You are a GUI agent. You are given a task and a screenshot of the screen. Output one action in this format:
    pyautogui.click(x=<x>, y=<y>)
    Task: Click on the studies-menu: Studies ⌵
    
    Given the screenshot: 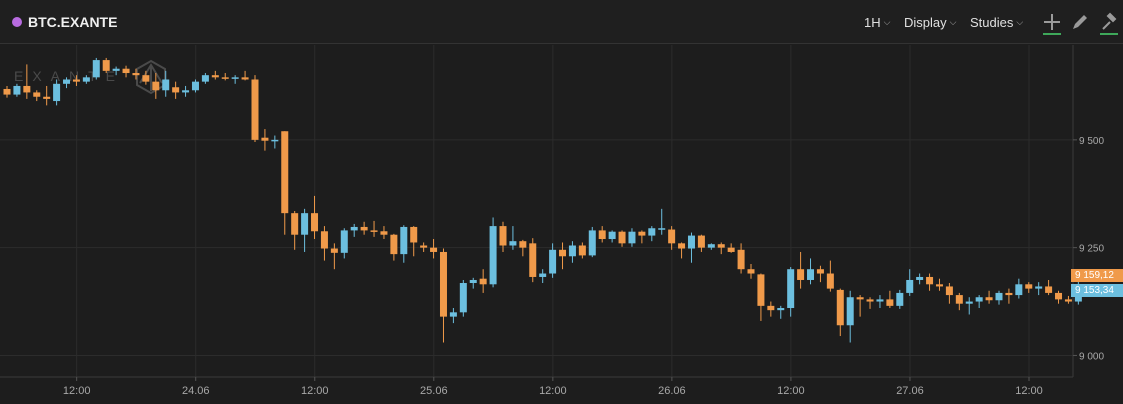 What is the action you would take?
    pyautogui.click(x=996, y=22)
    